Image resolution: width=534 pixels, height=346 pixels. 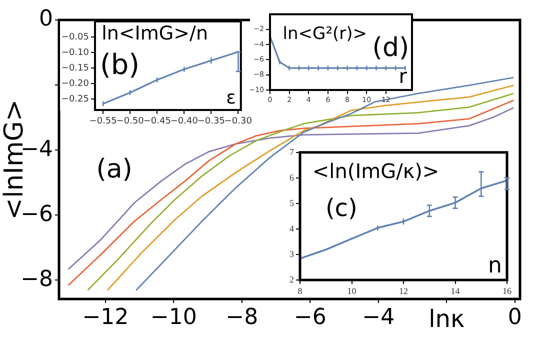 What do you see at coordinates (292, 203) in the screenshot?
I see `y-tick-label: 5` at bounding box center [292, 203].